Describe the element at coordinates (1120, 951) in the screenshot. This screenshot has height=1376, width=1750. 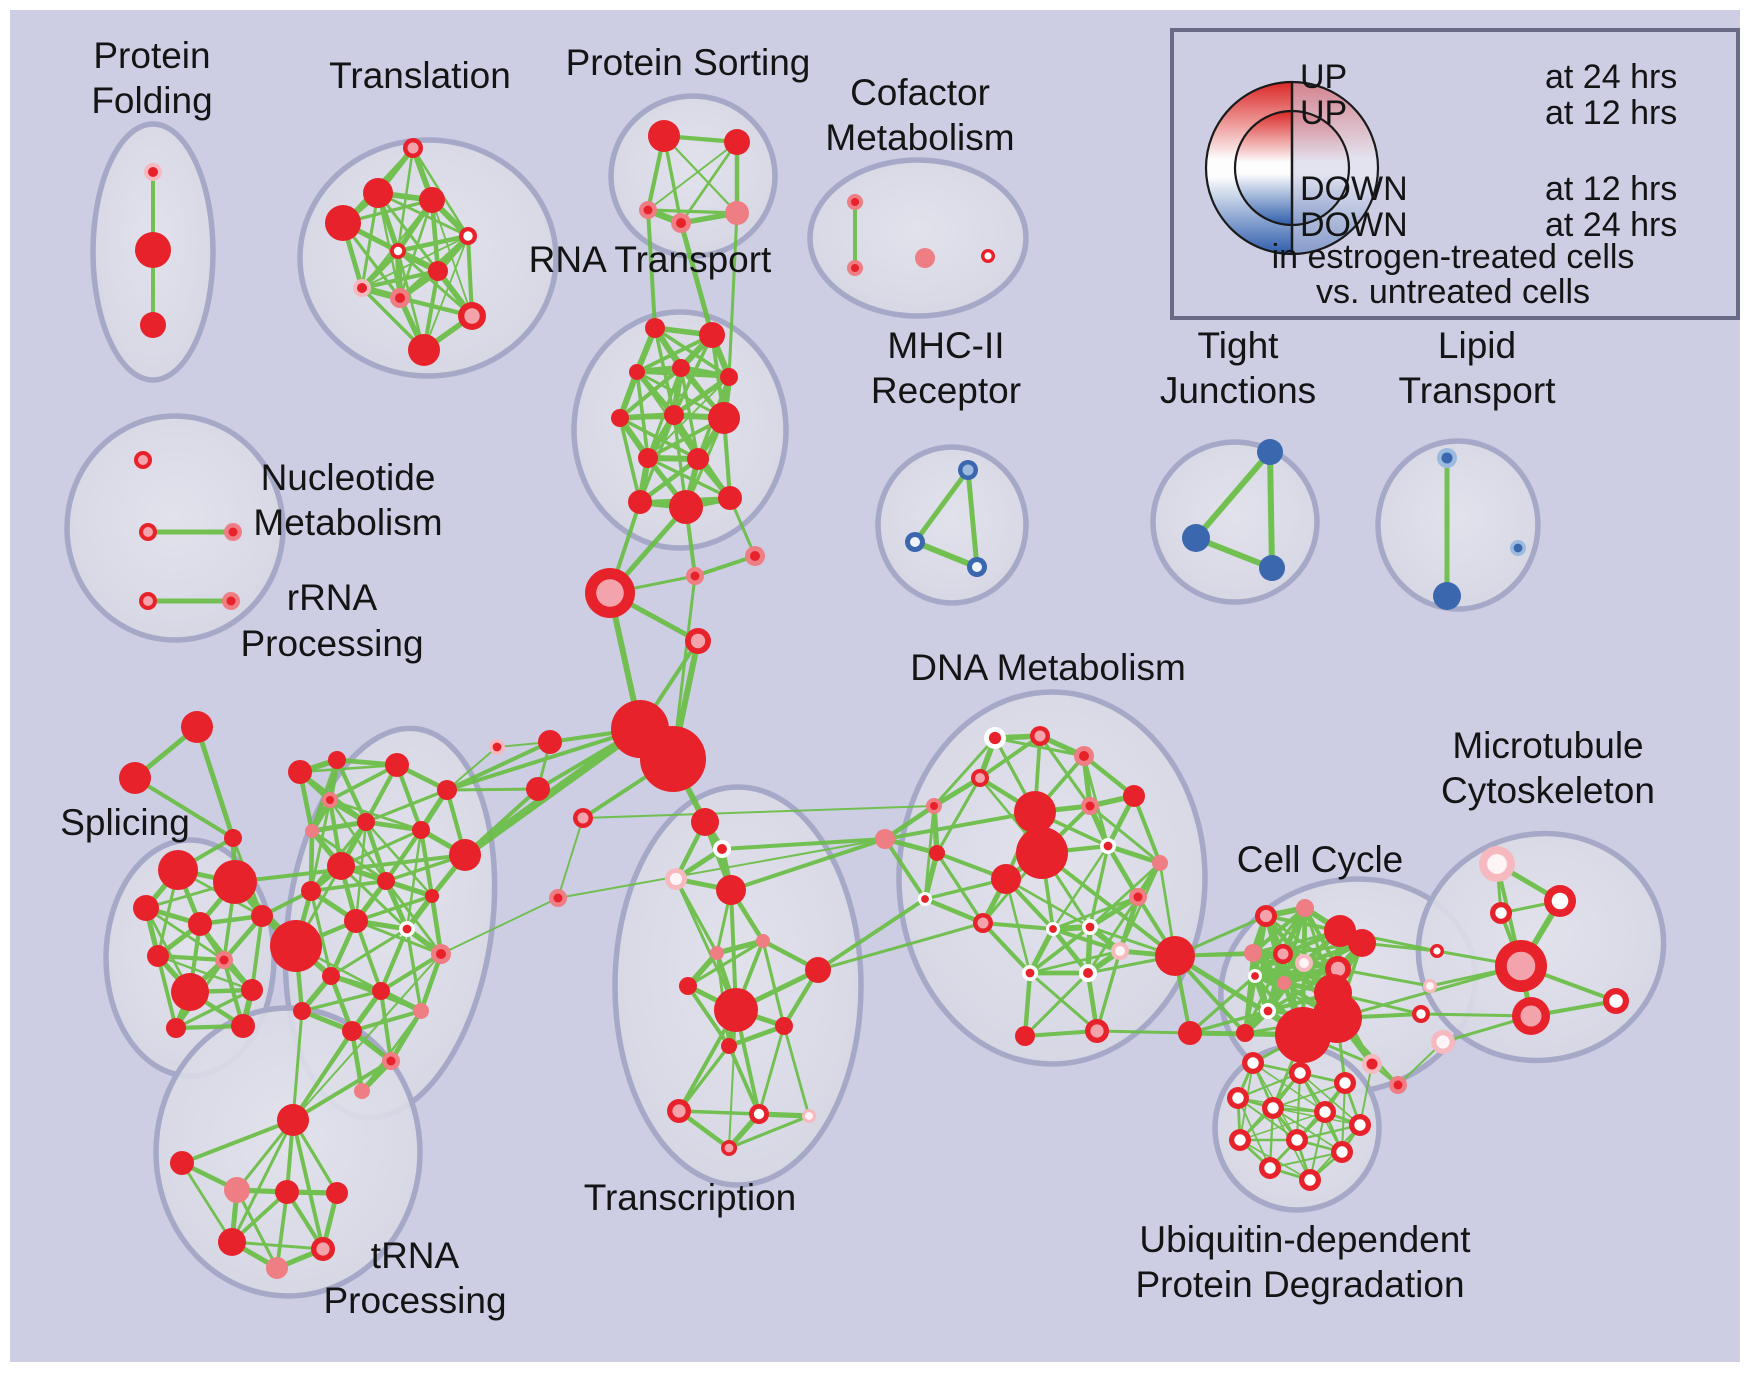
I see `gene-node-core` at that location.